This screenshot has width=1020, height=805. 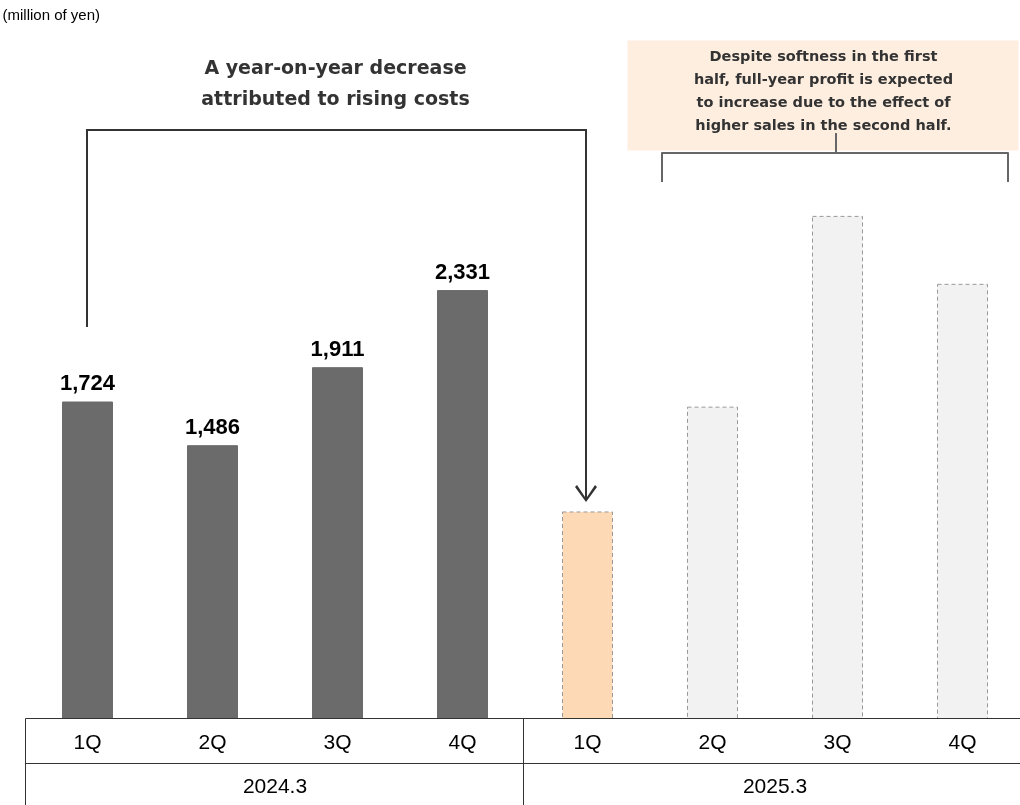 I want to click on data-label: 1,486, so click(x=212, y=426).